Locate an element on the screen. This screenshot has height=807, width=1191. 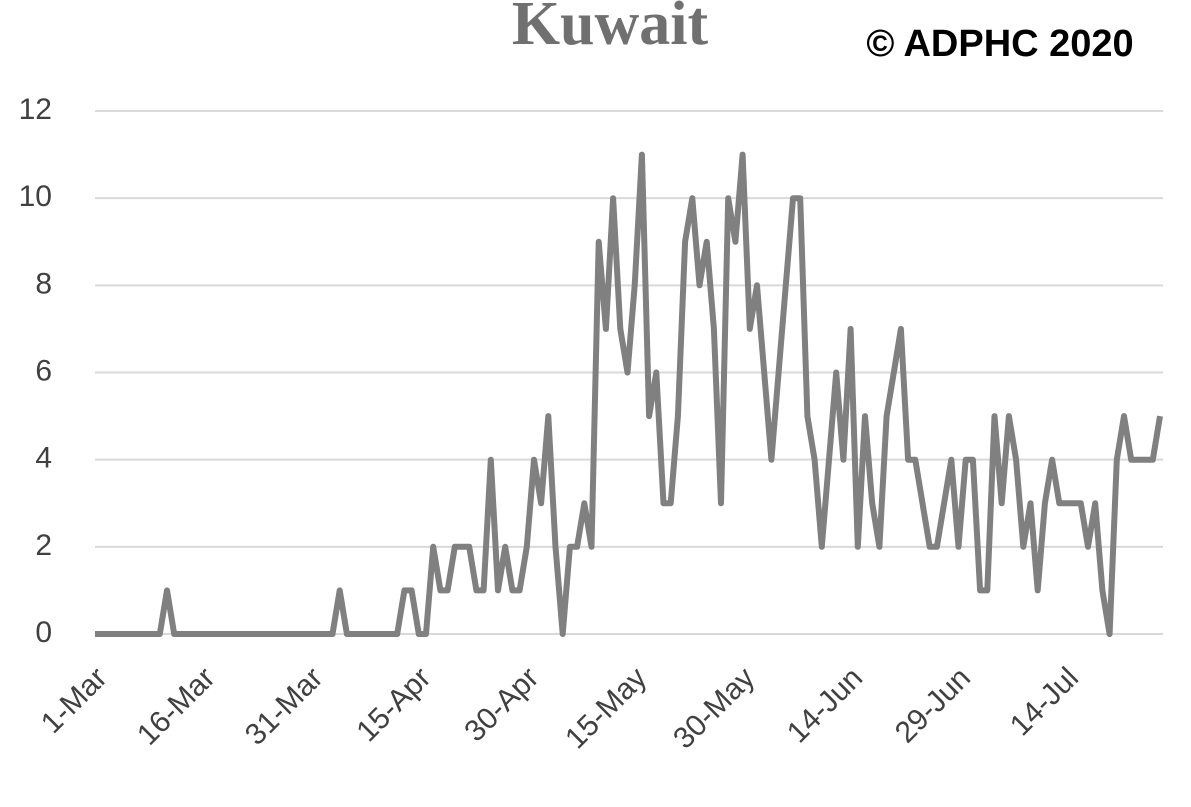
chart-title: Kuwait is located at coordinates (610, 29).